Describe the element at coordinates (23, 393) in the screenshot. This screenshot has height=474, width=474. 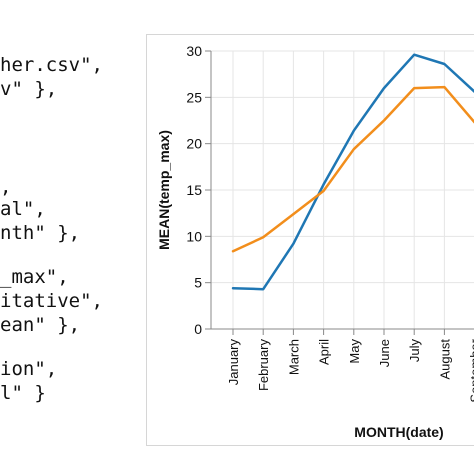
I see `code-line: l" }` at that location.